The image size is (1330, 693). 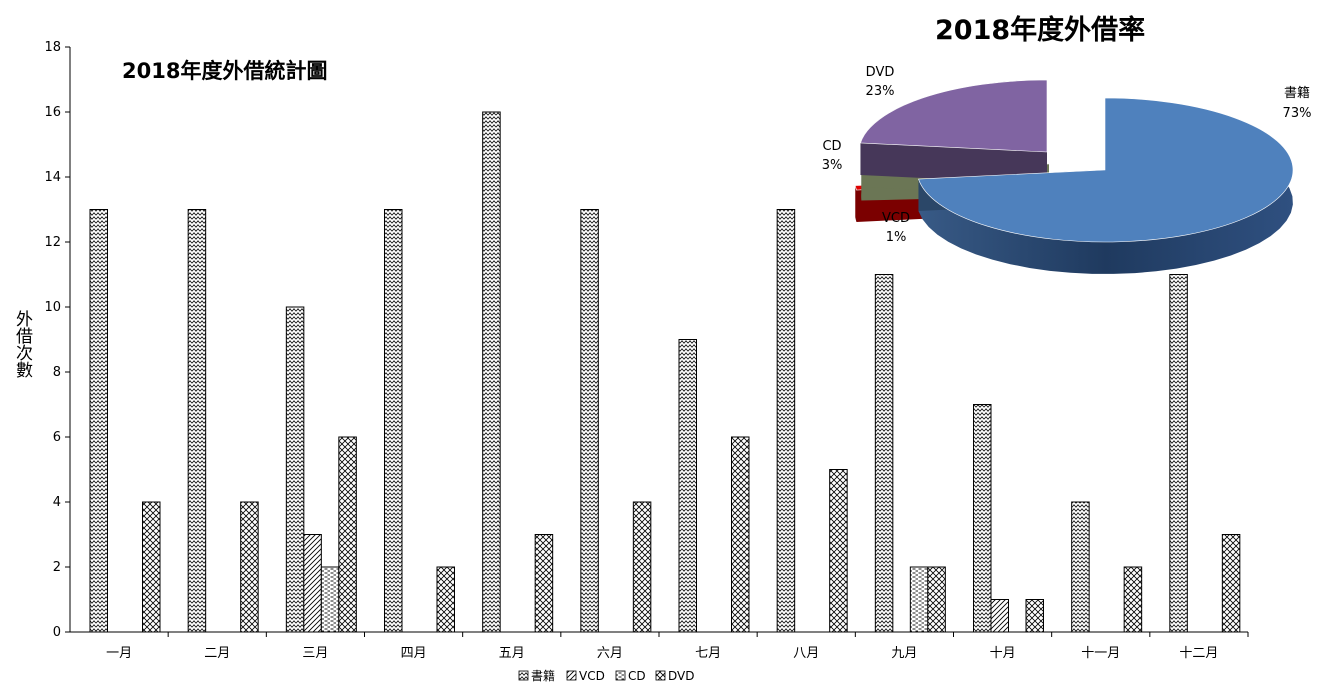 I want to click on y-tick-label: 10, so click(x=52, y=307).